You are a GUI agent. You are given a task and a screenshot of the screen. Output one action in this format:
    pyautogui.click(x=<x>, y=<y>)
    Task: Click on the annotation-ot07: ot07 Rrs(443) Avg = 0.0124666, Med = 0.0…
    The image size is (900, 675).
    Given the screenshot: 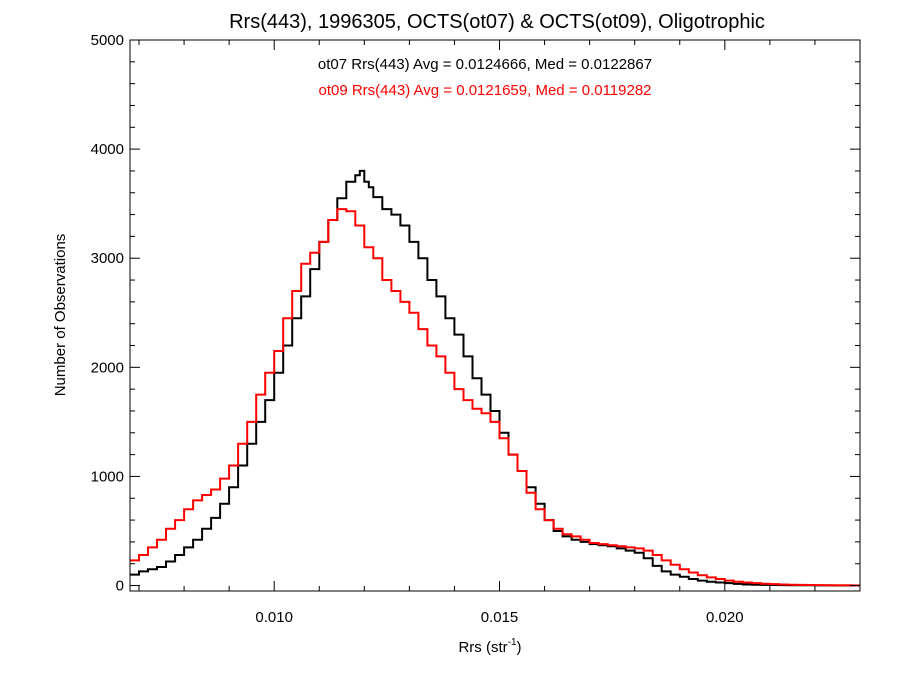 What is the action you would take?
    pyautogui.click(x=485, y=64)
    